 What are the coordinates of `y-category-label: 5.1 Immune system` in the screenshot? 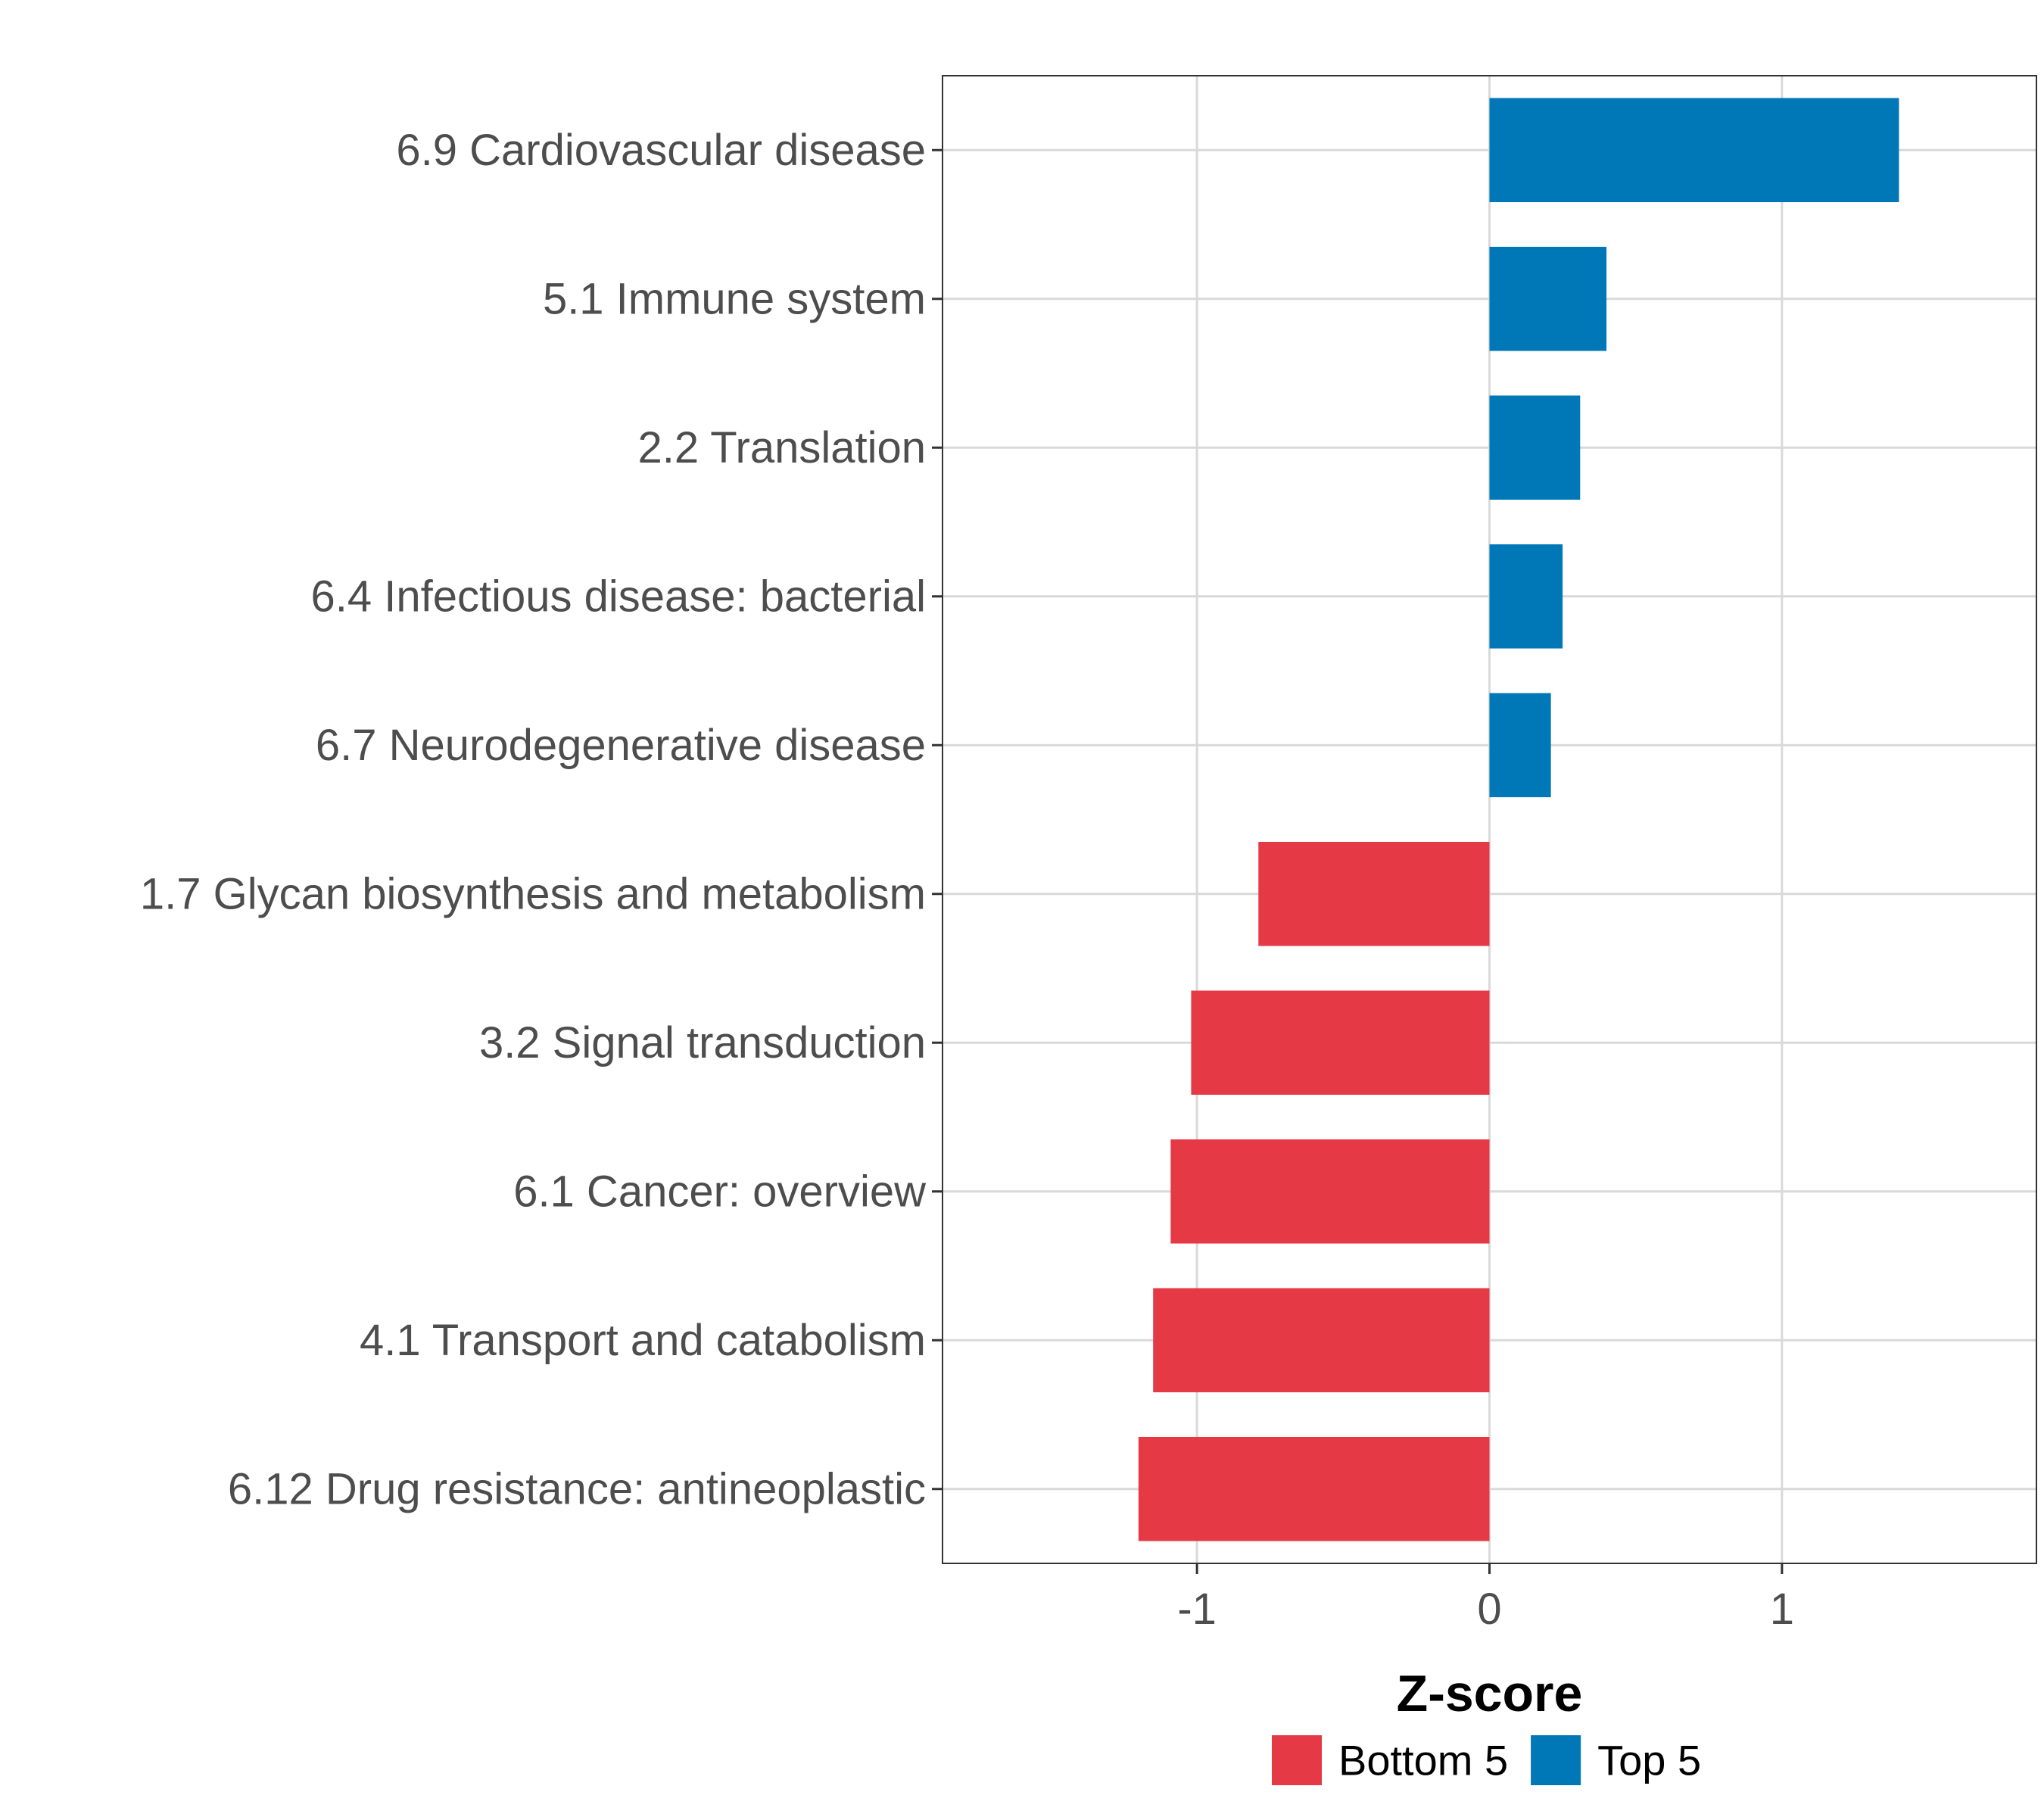 It's located at (734, 298).